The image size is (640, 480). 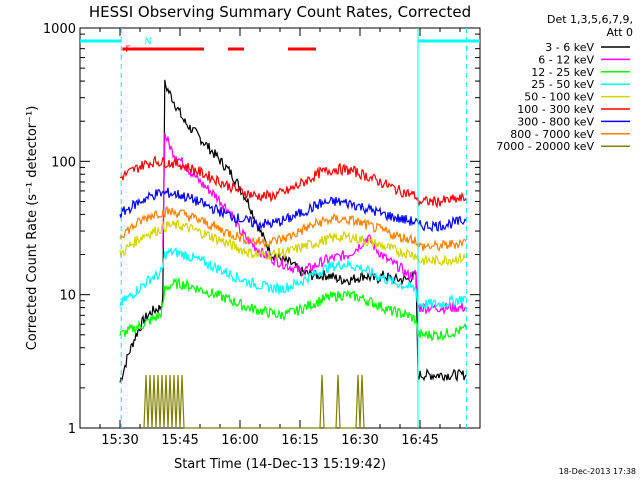 I want to click on legend-label: 25 - 50 keV, so click(x=562, y=84).